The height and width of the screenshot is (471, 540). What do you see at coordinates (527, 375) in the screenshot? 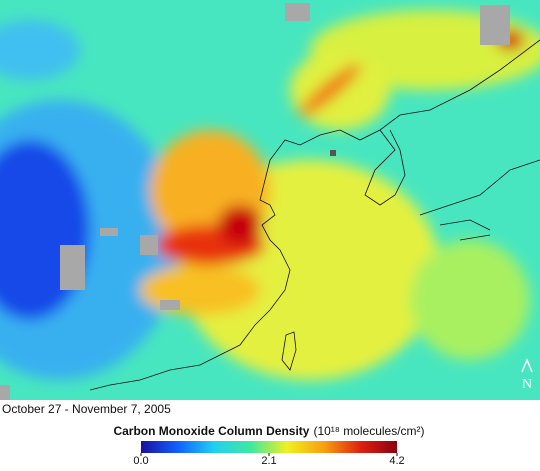
I see `north-arrow: N` at bounding box center [527, 375].